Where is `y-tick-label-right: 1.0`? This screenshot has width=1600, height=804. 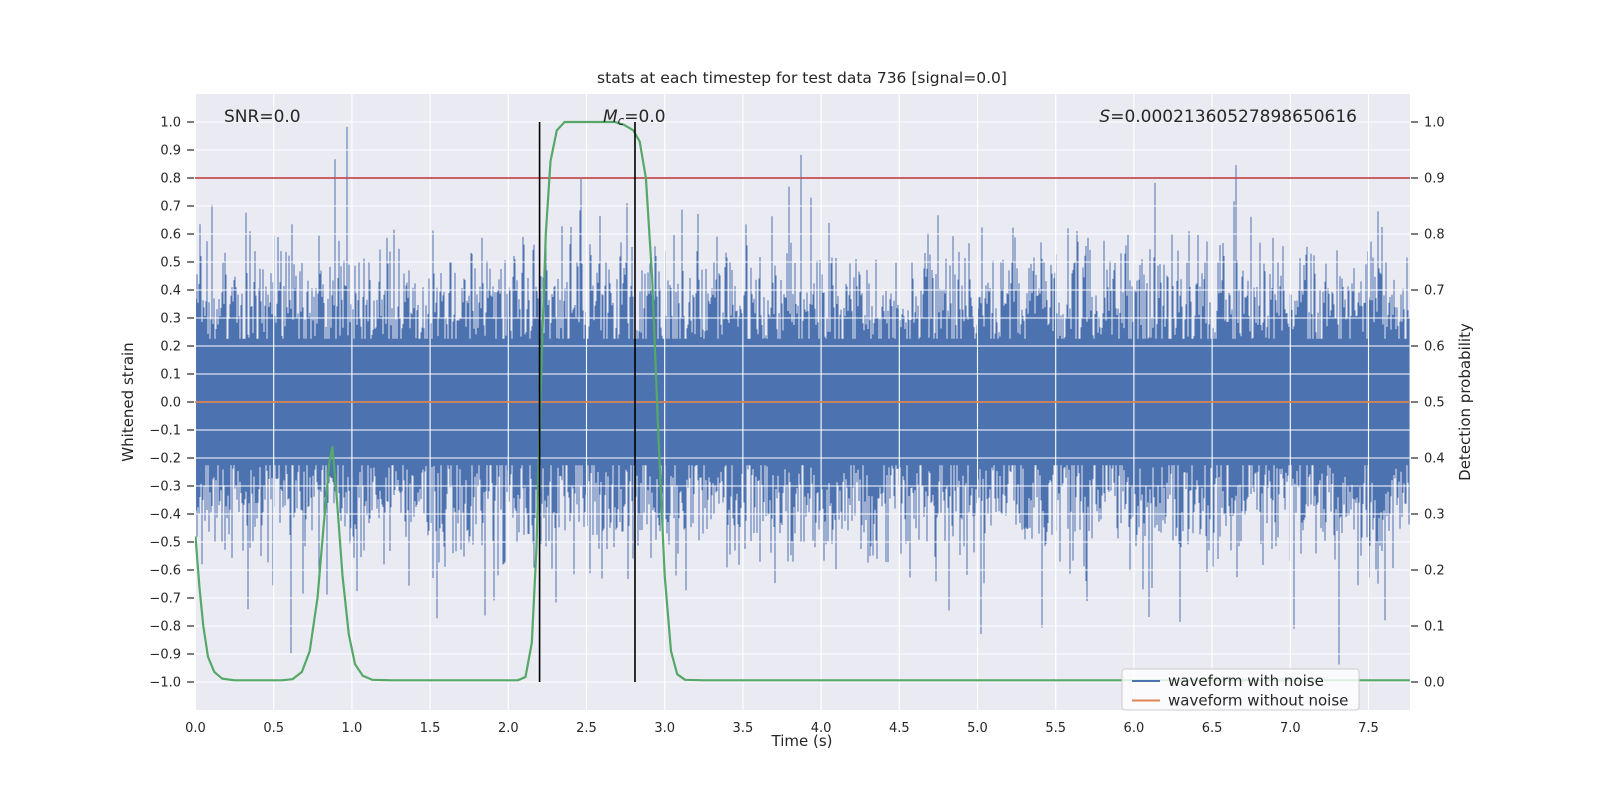
y-tick-label-right: 1.0 is located at coordinates (1434, 123).